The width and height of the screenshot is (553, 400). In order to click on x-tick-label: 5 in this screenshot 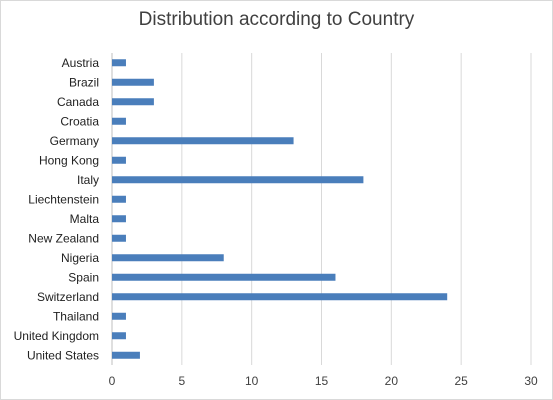, I will do `click(181, 381)`.